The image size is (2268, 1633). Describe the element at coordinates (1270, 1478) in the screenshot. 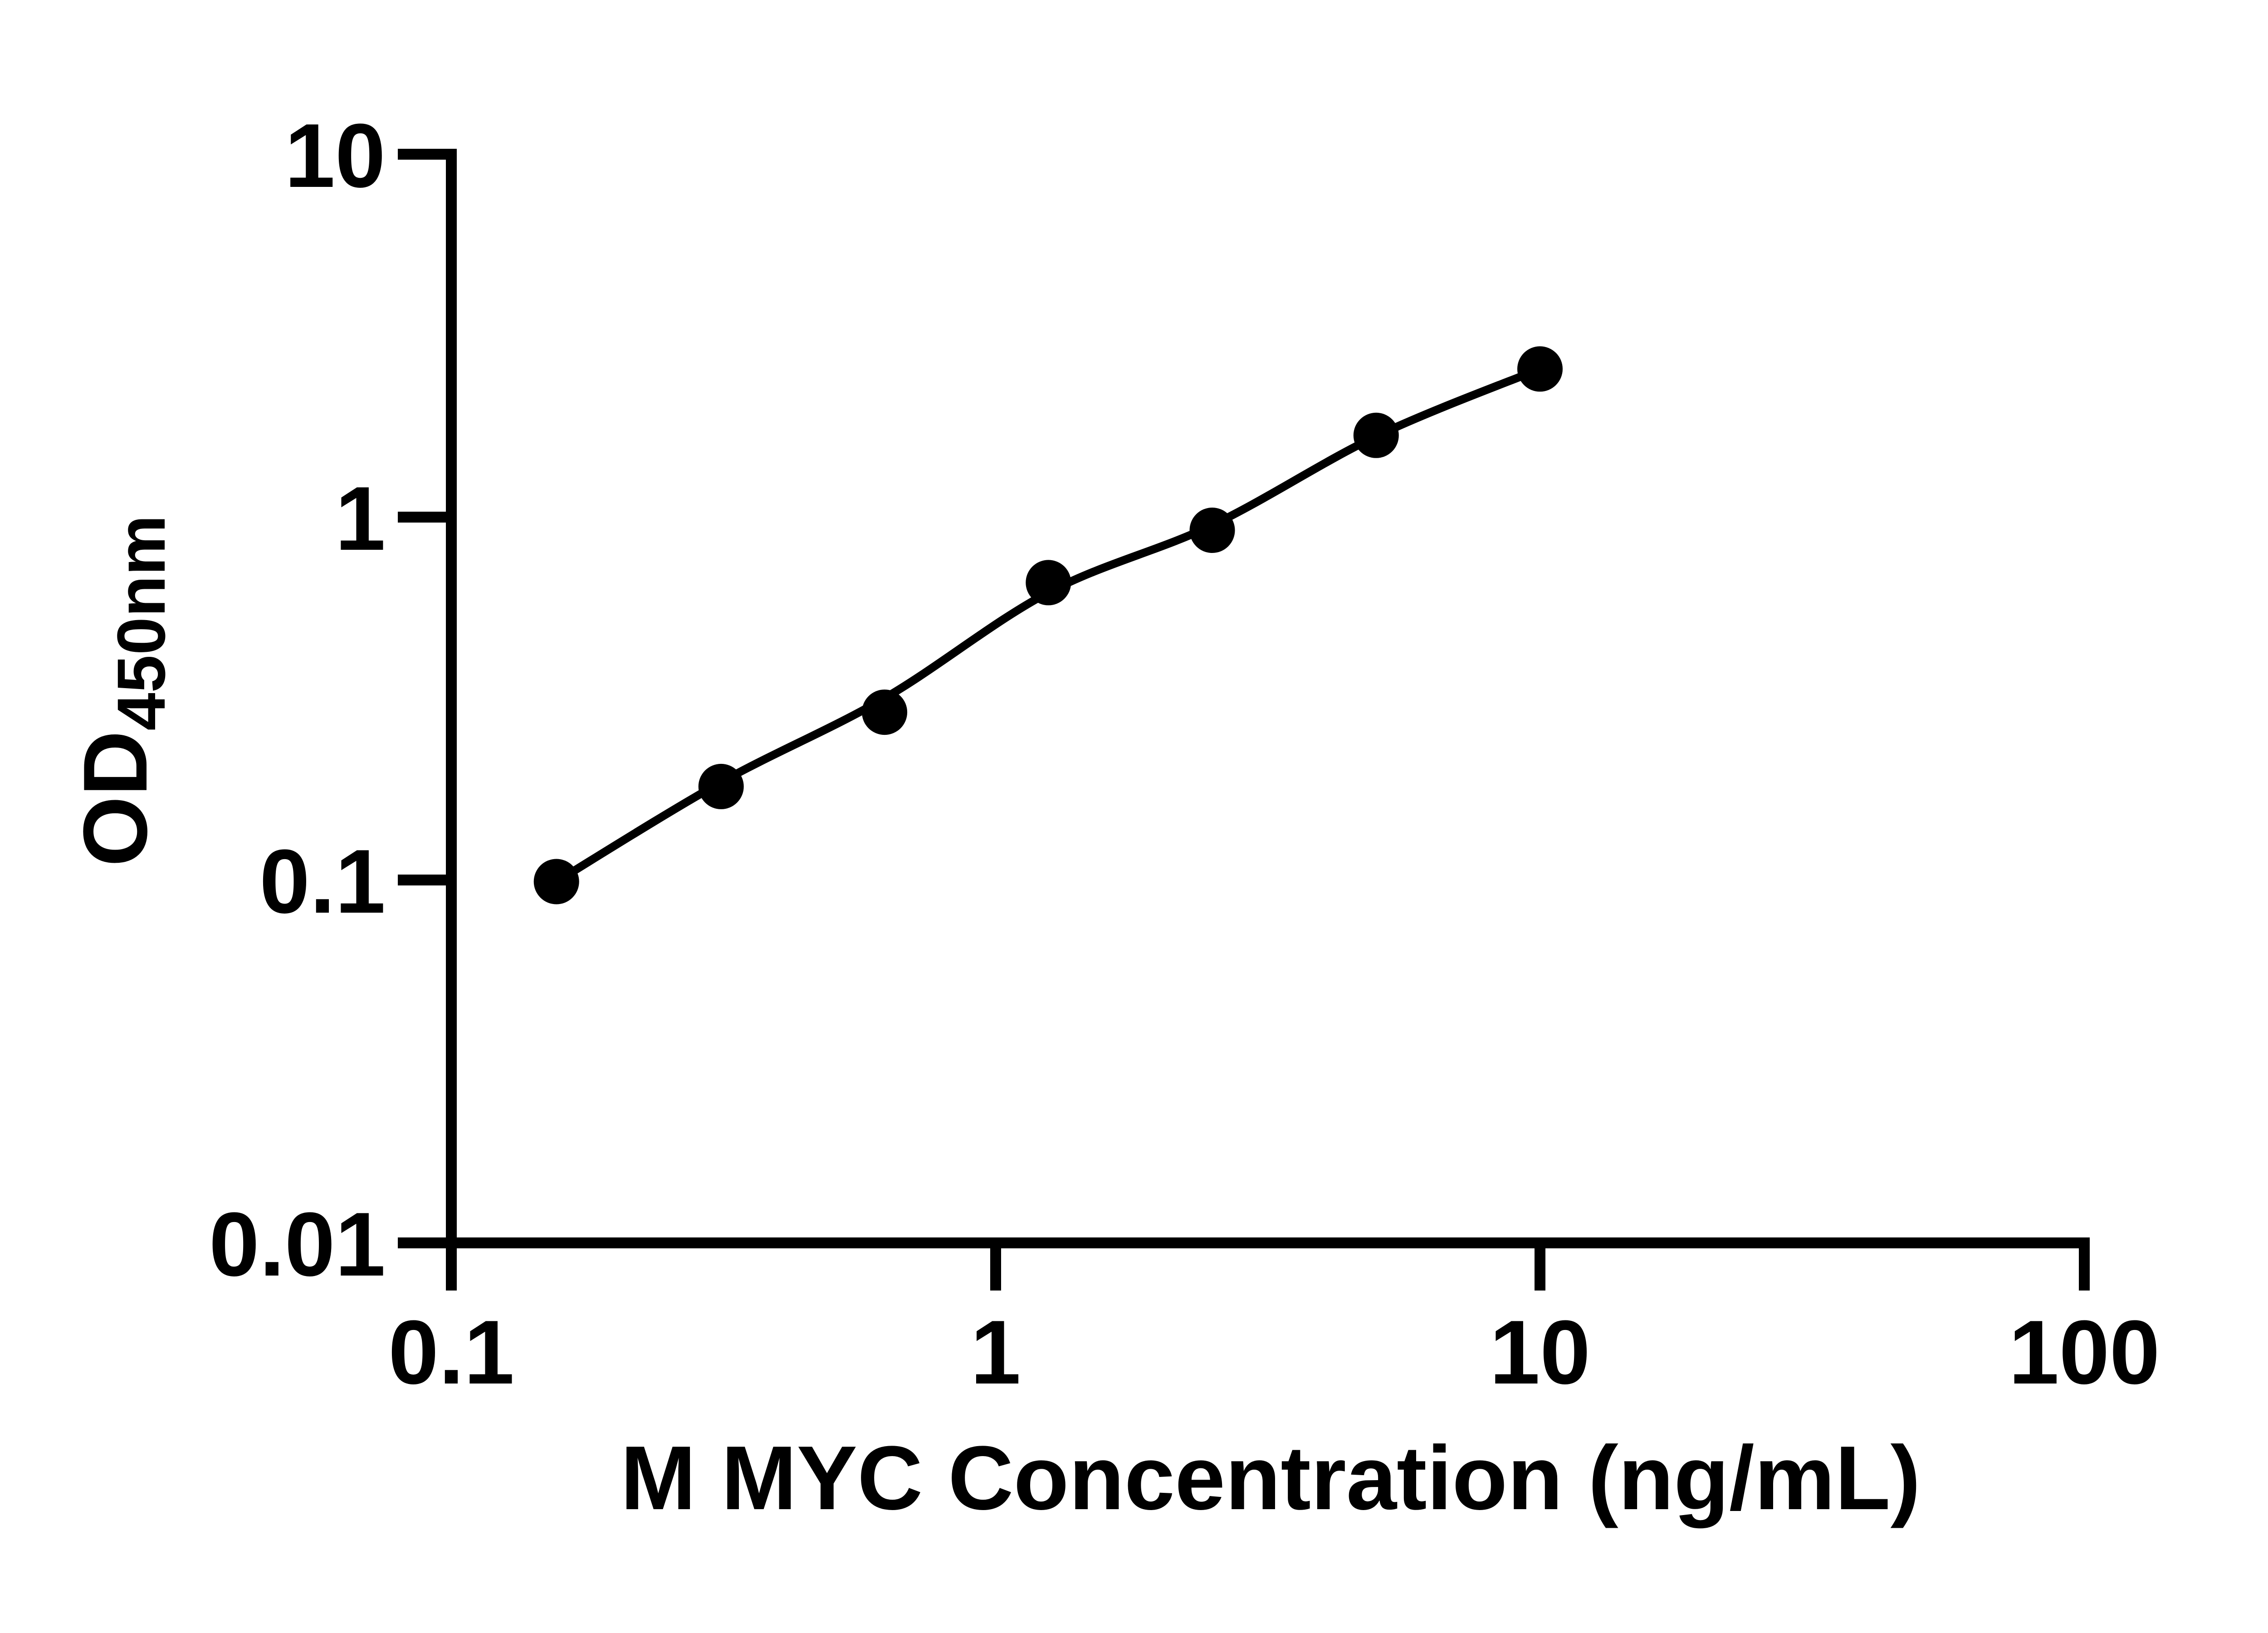

I see `x-axis-title: M MYC Concentration (ng/mL)` at that location.